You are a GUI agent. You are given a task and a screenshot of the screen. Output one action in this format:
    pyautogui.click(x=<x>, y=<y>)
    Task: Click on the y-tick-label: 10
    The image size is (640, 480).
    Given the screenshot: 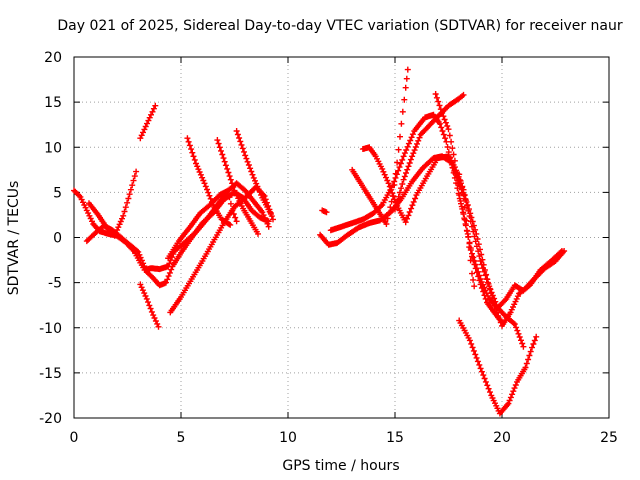 What is the action you would take?
    pyautogui.click(x=53, y=148)
    